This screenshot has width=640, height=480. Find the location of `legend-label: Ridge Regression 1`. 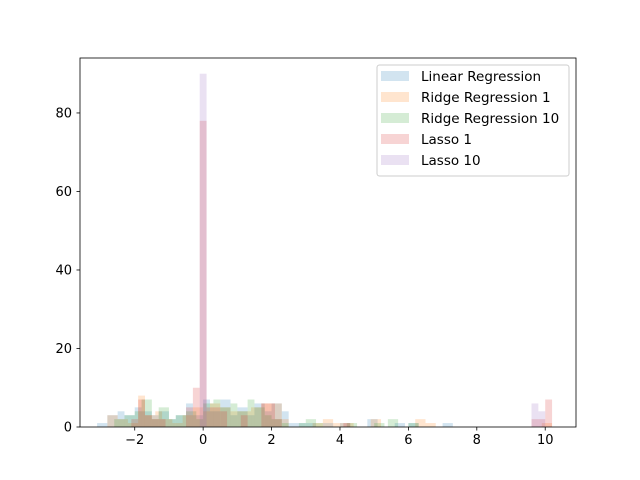

legend-label: Ridge Regression 1 is located at coordinates (486, 98).